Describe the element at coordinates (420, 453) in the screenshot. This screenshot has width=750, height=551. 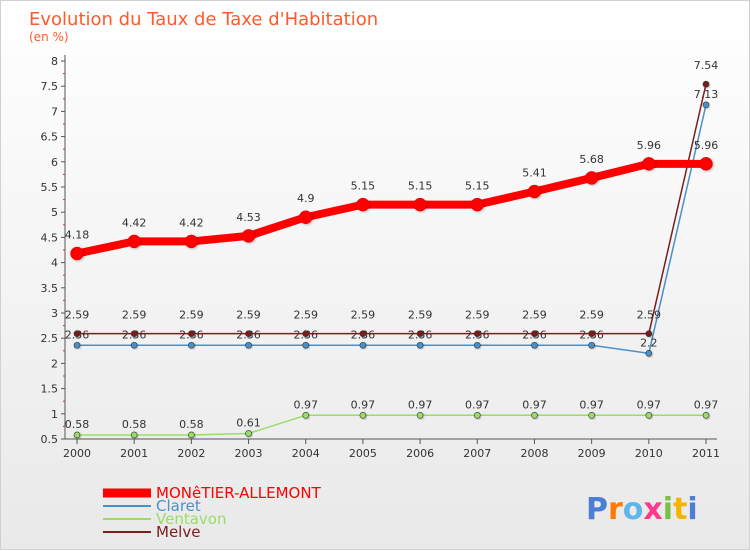
I see `x-tick-label: 2006` at that location.